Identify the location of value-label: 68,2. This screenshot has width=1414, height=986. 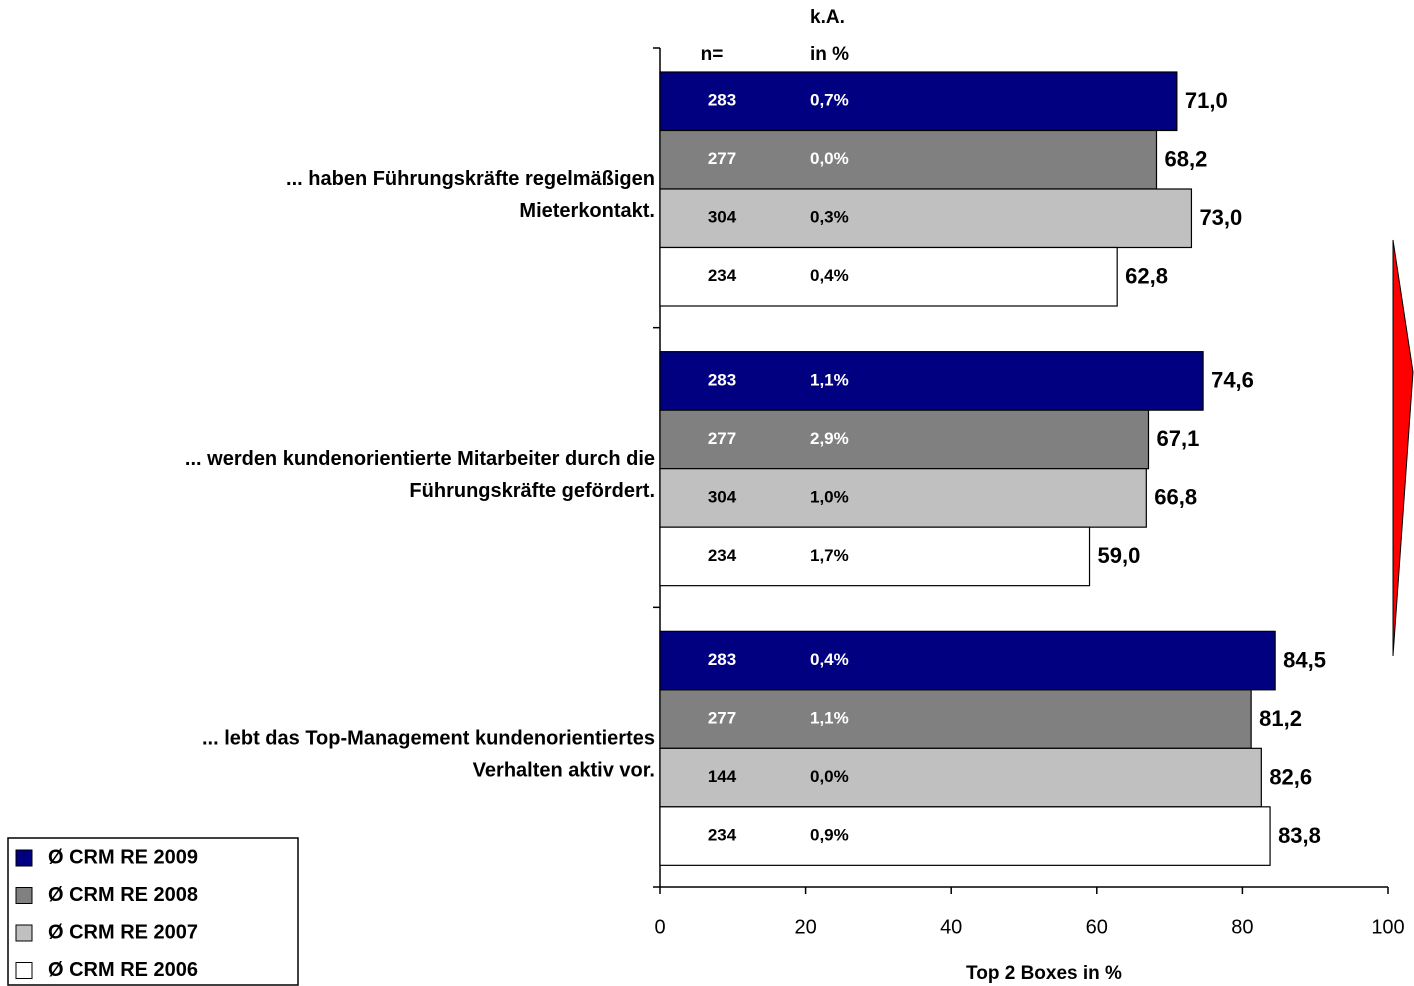
(1185, 159).